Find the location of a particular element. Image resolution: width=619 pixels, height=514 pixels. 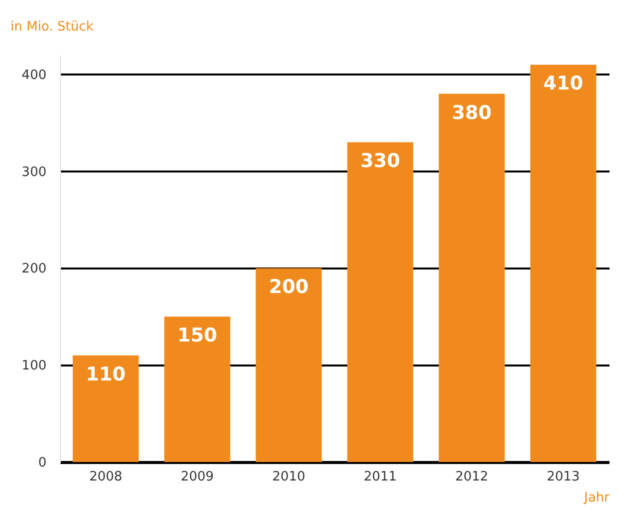

x-tick-label: 2011 is located at coordinates (380, 477).